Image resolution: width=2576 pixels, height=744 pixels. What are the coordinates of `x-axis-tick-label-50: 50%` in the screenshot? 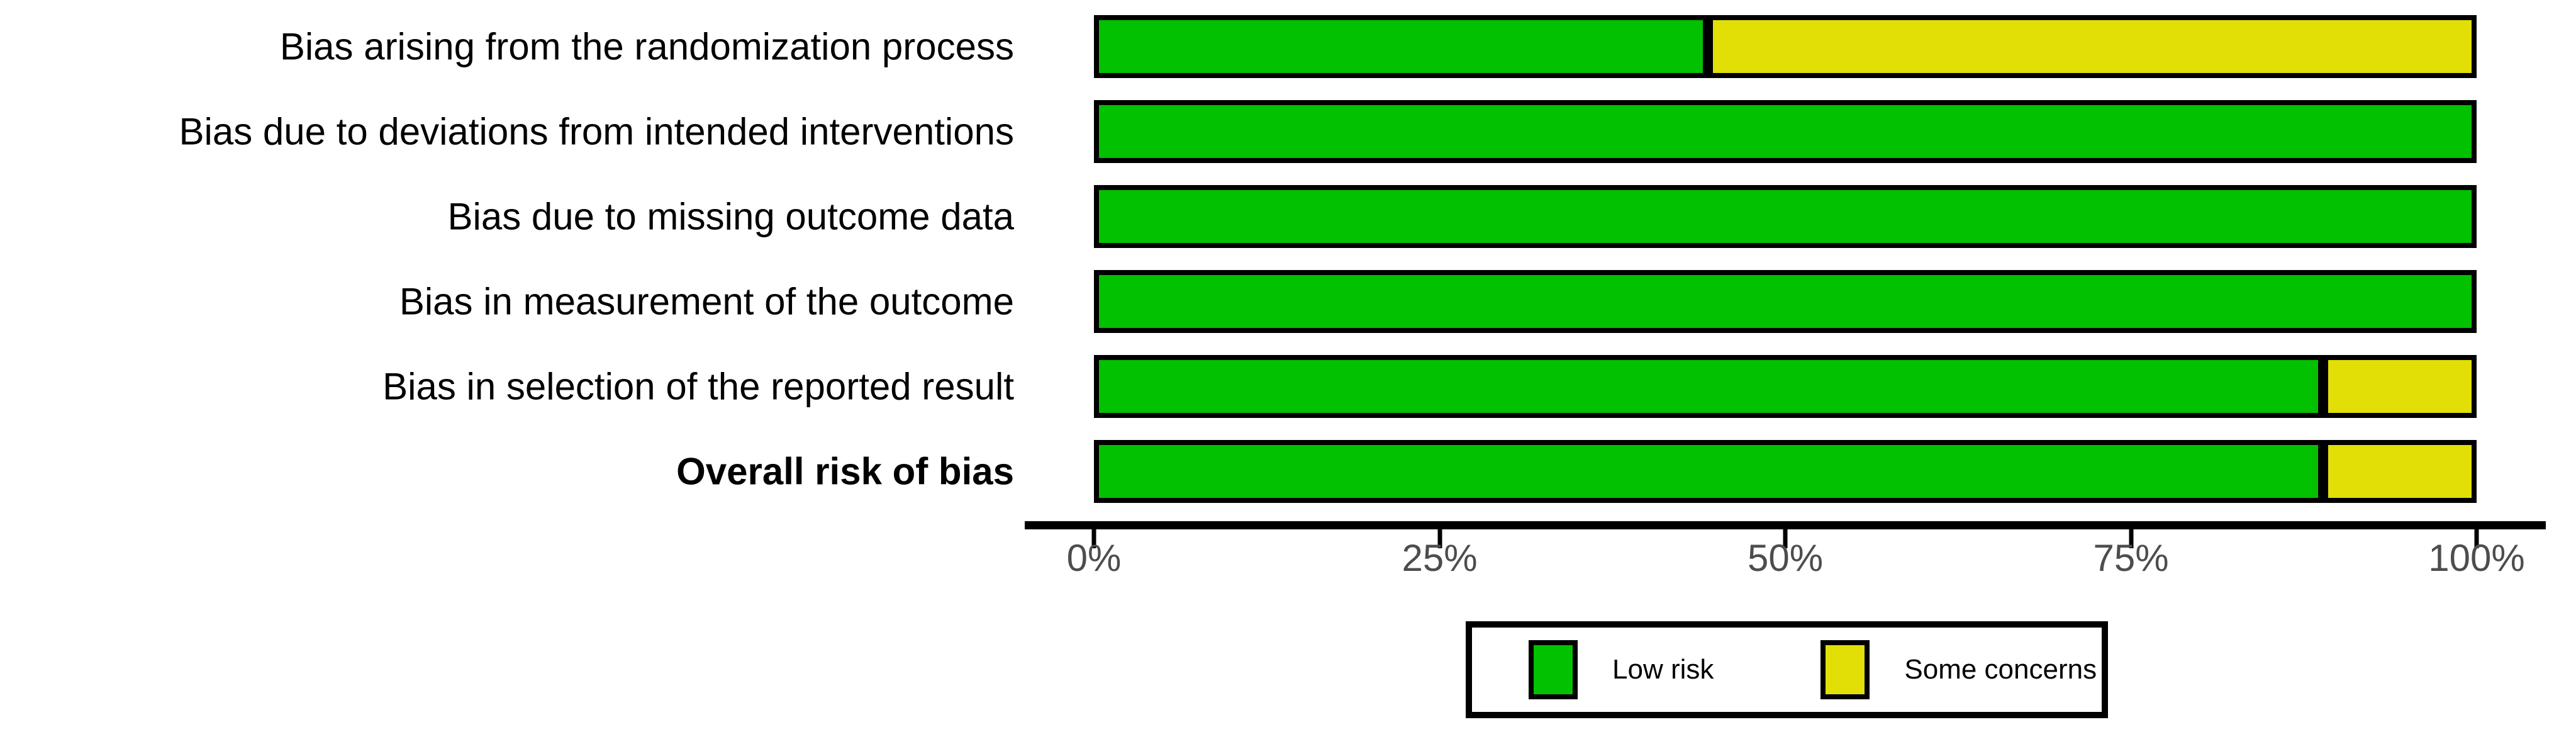 It's located at (1785, 558).